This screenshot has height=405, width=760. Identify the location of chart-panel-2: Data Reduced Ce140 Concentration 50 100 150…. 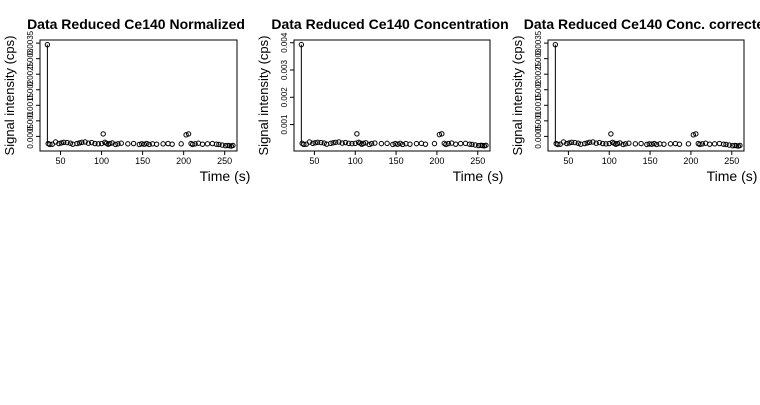
(382, 100).